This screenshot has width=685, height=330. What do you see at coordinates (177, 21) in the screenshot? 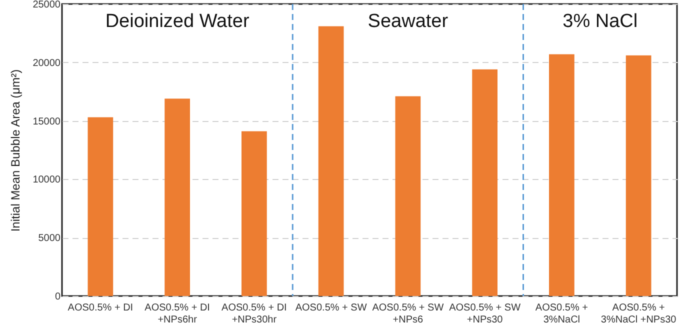
I see `annotation: Deioinized Water` at bounding box center [177, 21].